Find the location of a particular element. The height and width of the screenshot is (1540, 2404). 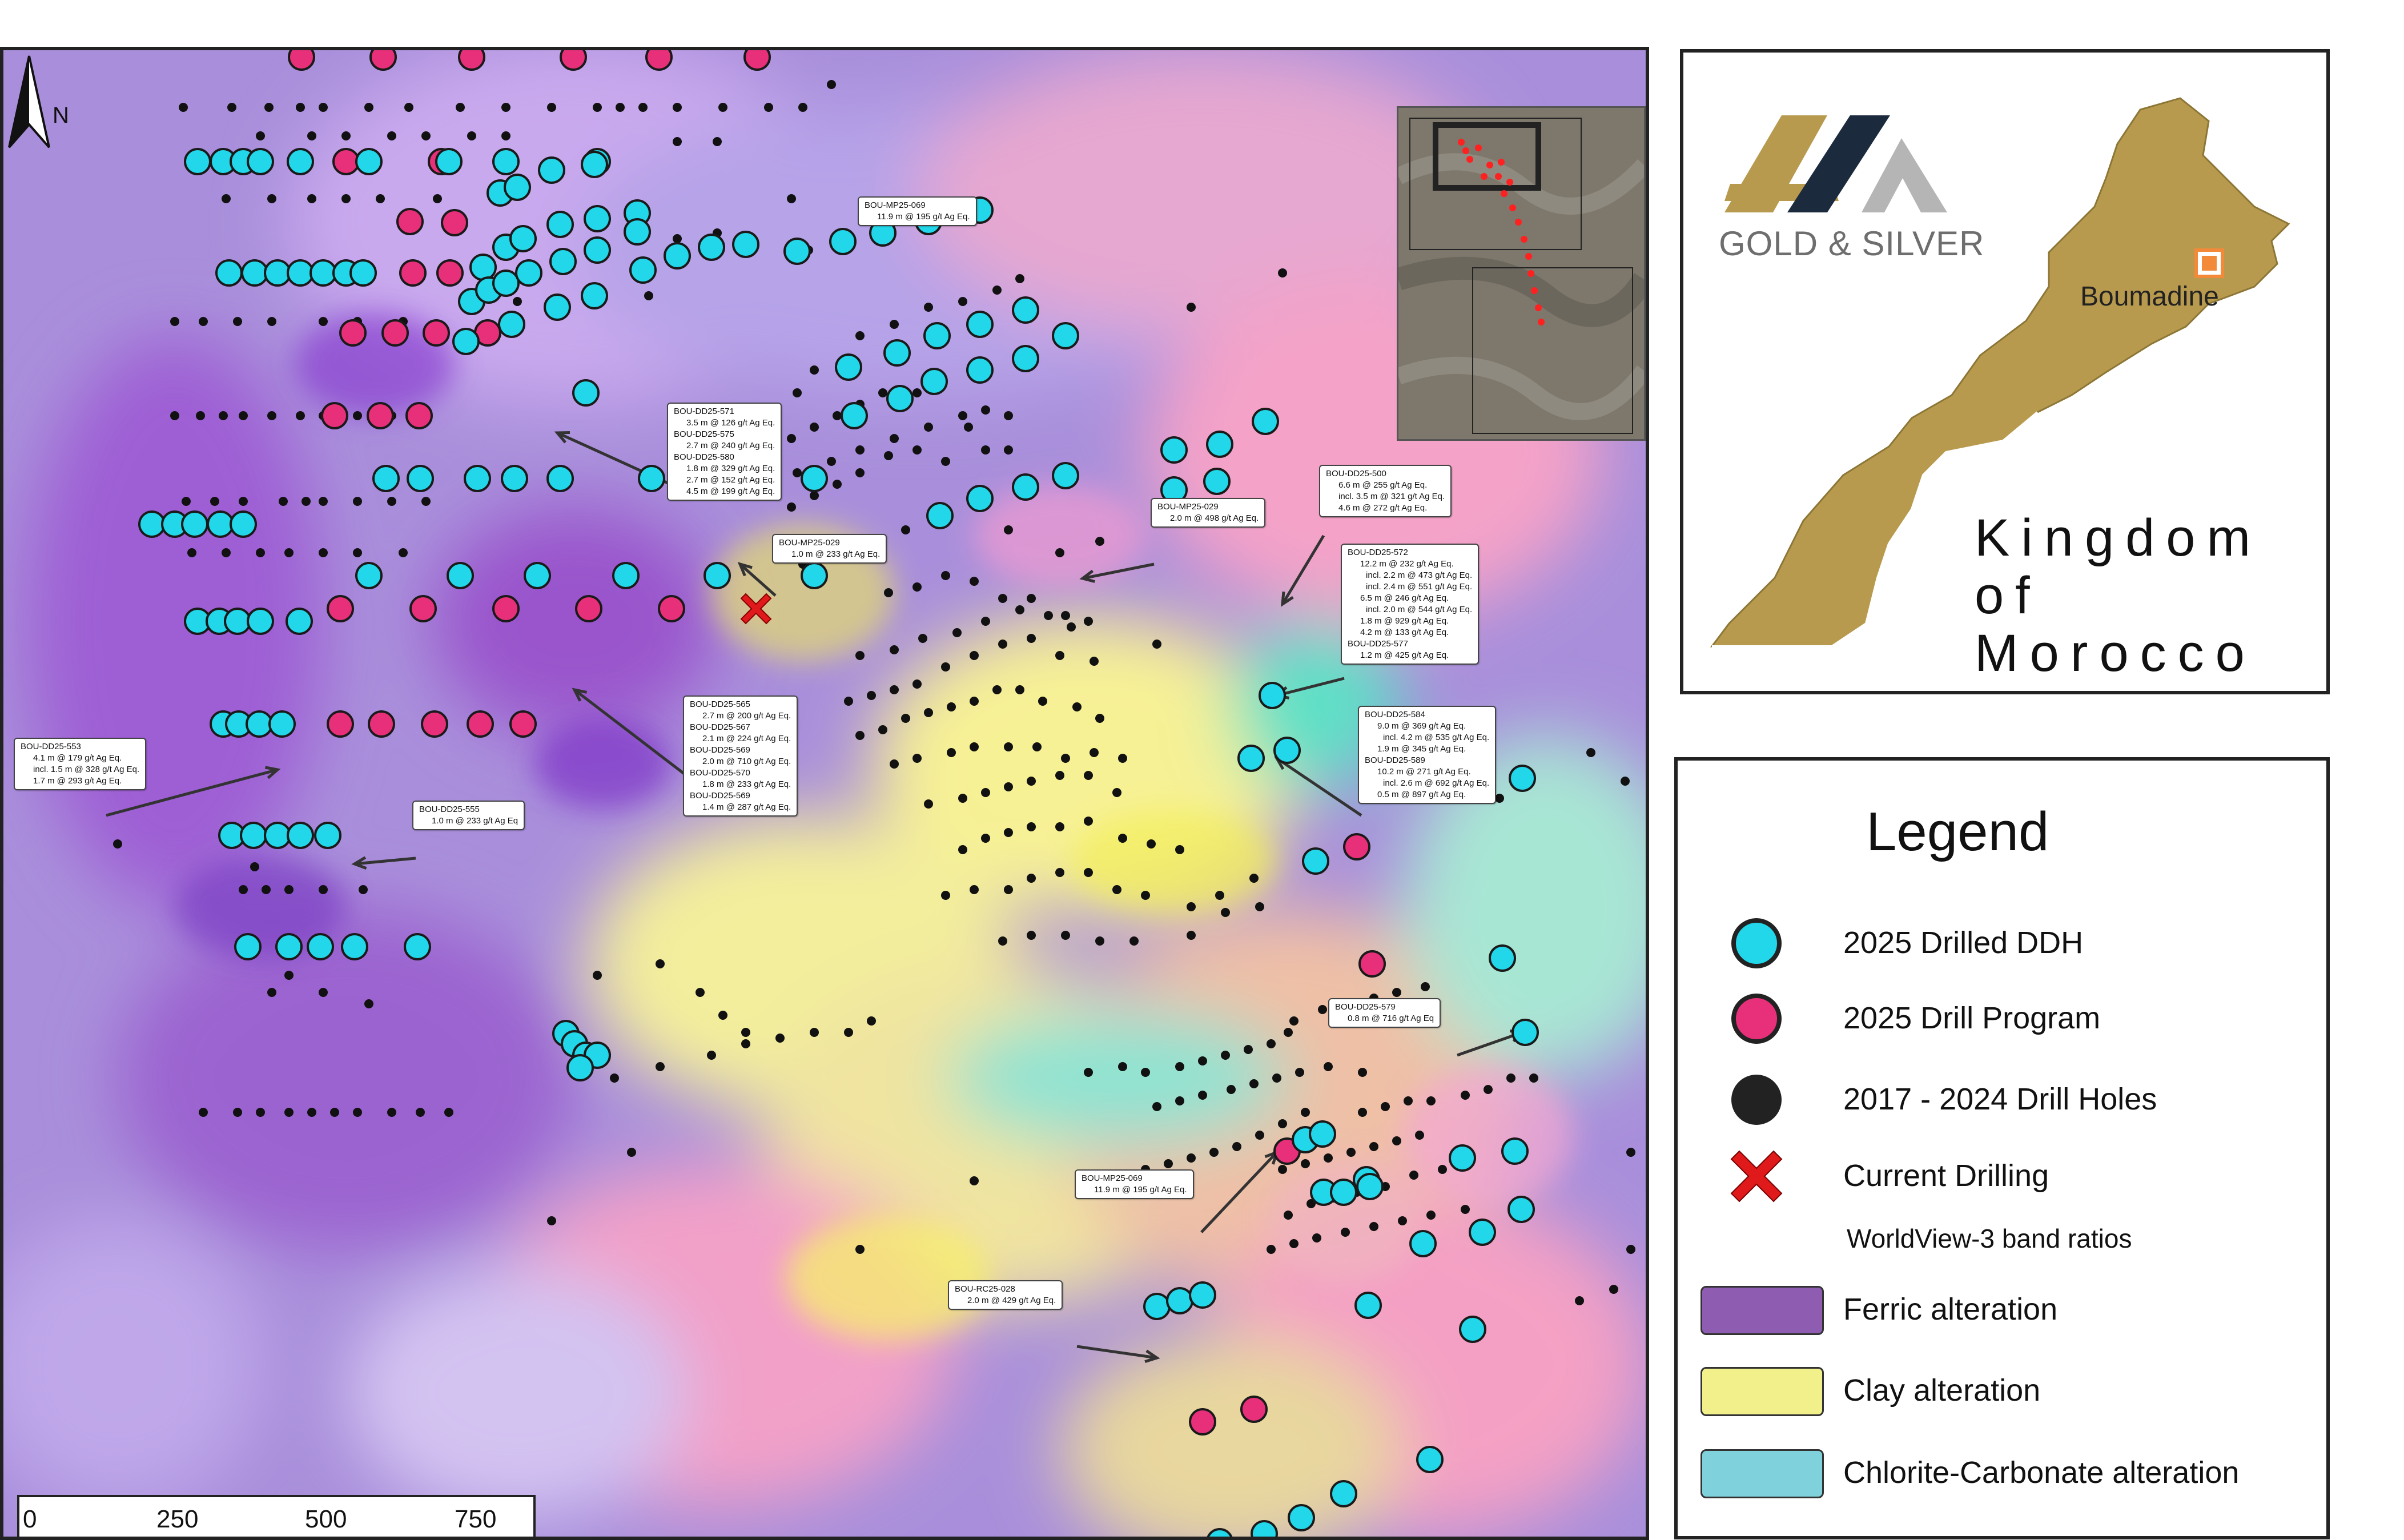

inset-map is located at coordinates (1522, 273).